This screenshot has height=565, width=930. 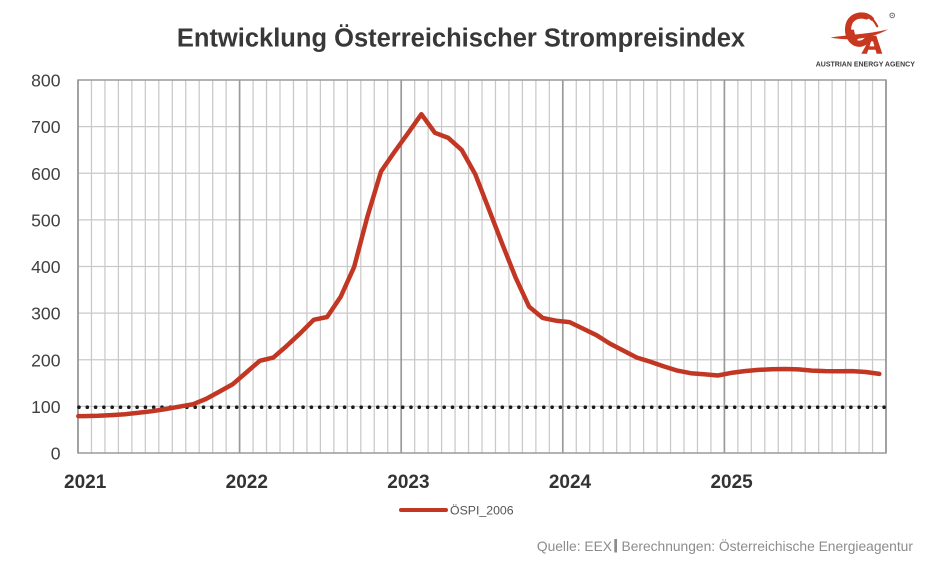 What do you see at coordinates (482, 511) in the screenshot?
I see `svg-text: ÖSPI_2006` at bounding box center [482, 511].